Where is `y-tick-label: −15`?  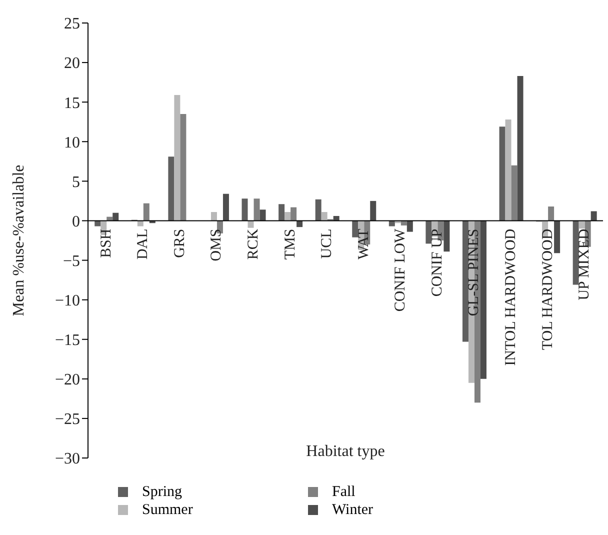 y-tick-label: −15 is located at coordinates (67, 341).